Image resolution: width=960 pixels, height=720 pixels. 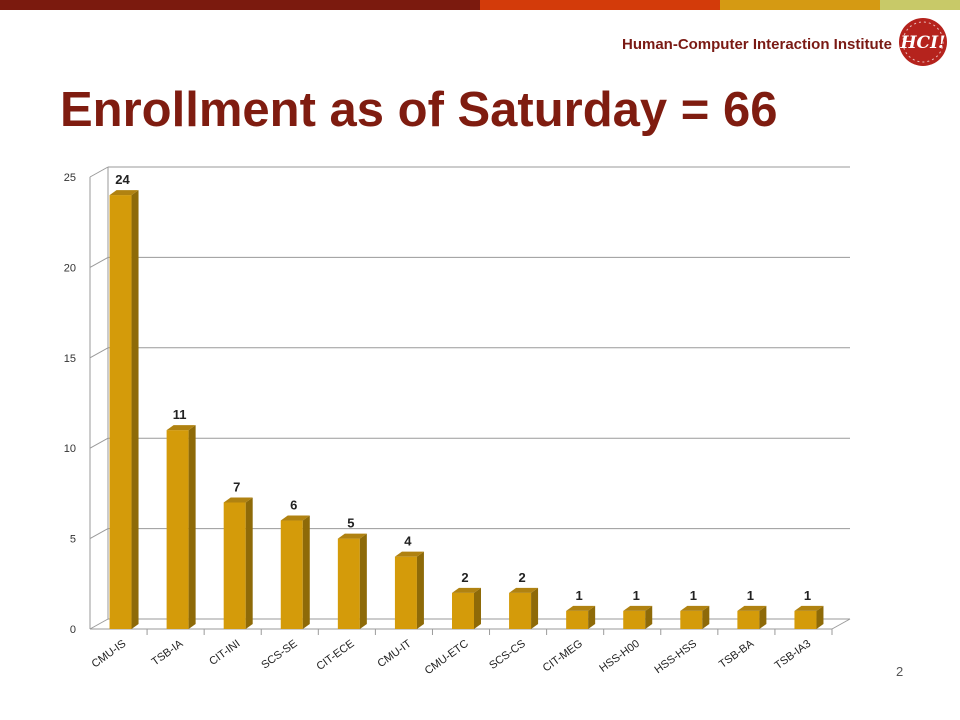 What do you see at coordinates (236, 486) in the screenshot?
I see `bar-value-label: 7` at bounding box center [236, 486].